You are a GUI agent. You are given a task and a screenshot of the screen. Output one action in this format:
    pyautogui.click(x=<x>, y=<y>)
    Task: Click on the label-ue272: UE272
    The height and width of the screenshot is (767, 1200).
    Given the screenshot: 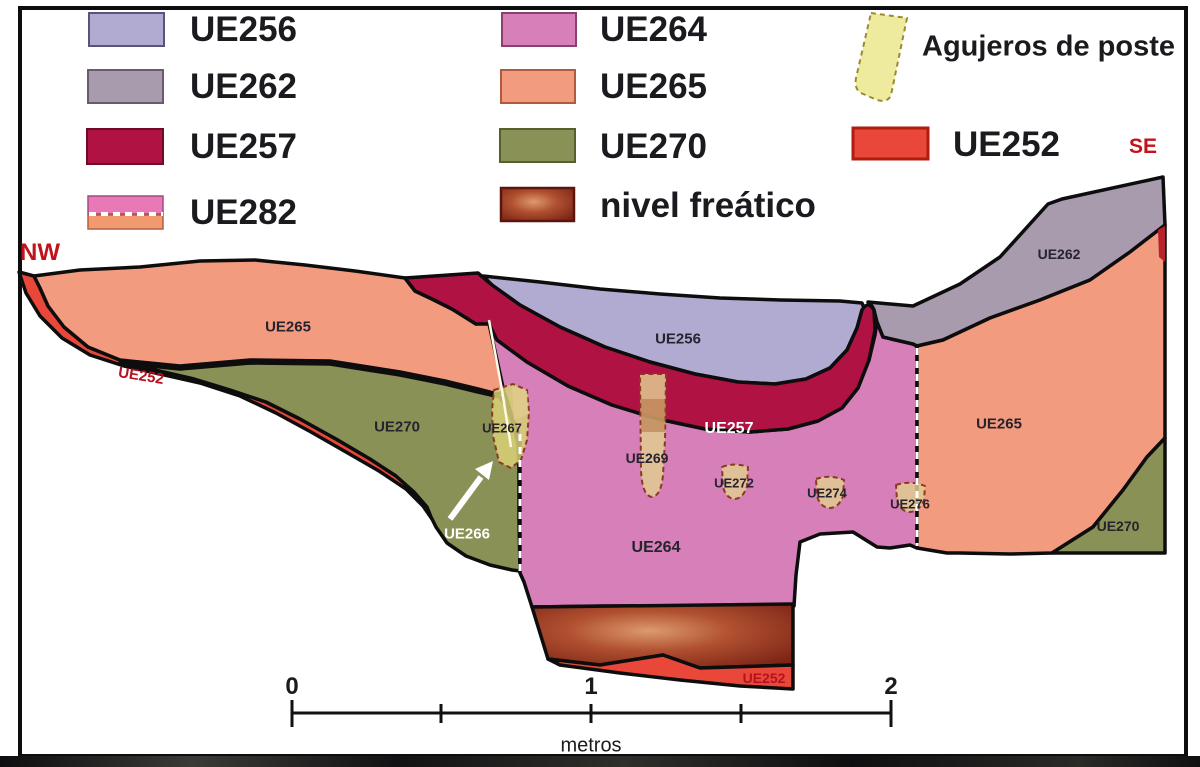 What is the action you would take?
    pyautogui.click(x=734, y=483)
    